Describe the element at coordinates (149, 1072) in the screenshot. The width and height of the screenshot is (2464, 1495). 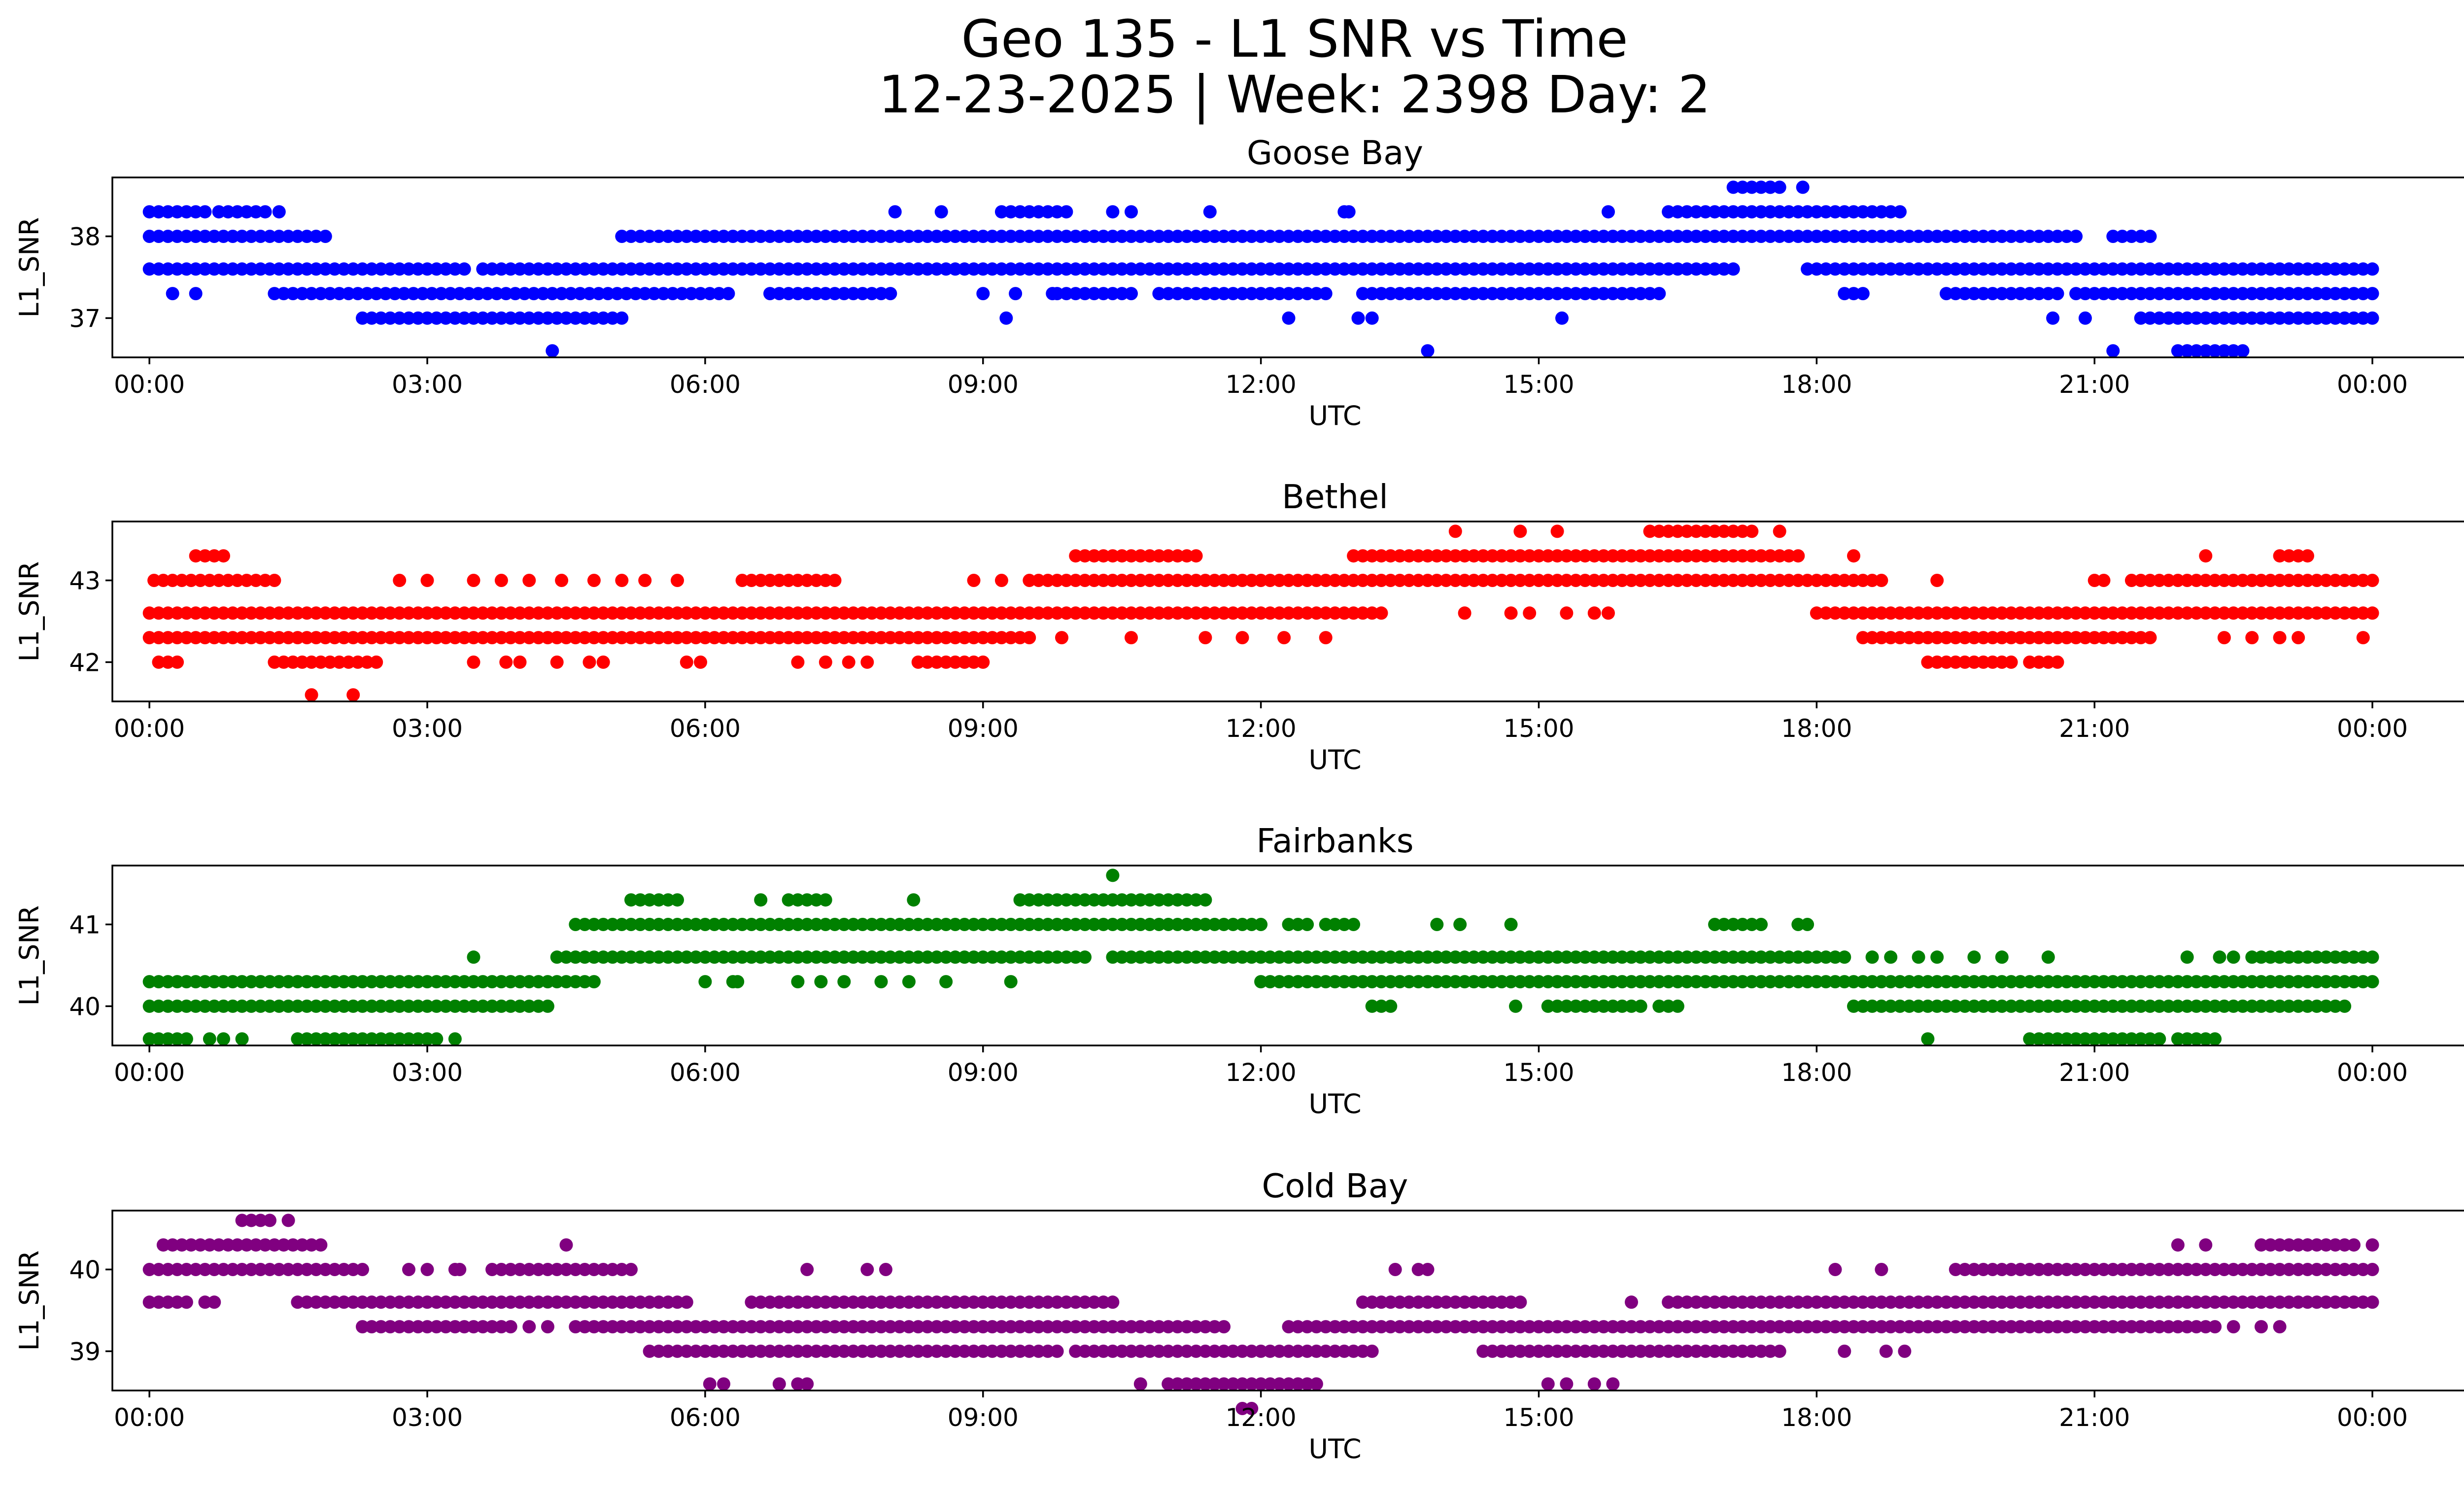
I see `x-tick-label: 00:00` at that location.